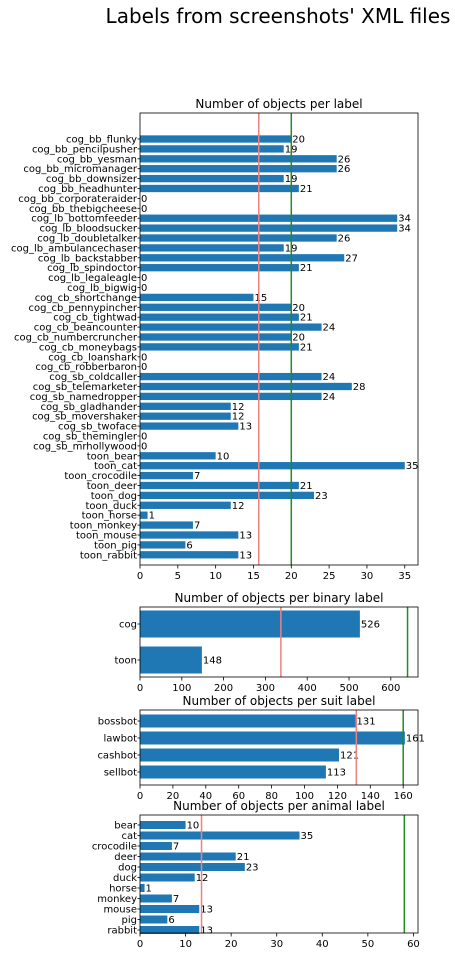 Image resolution: width=455 pixels, height=954 pixels. Describe the element at coordinates (112, 456) in the screenshot. I see `category-label: toon_bear` at that location.